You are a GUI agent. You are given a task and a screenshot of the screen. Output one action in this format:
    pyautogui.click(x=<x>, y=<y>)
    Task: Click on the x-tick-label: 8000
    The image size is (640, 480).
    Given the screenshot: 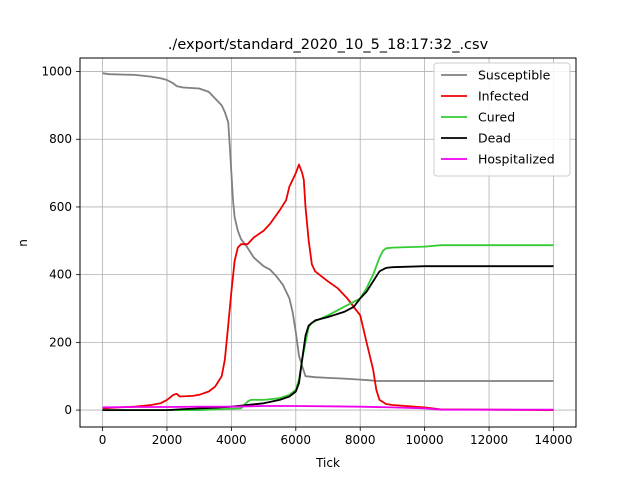 What is the action you would take?
    pyautogui.click(x=360, y=440)
    